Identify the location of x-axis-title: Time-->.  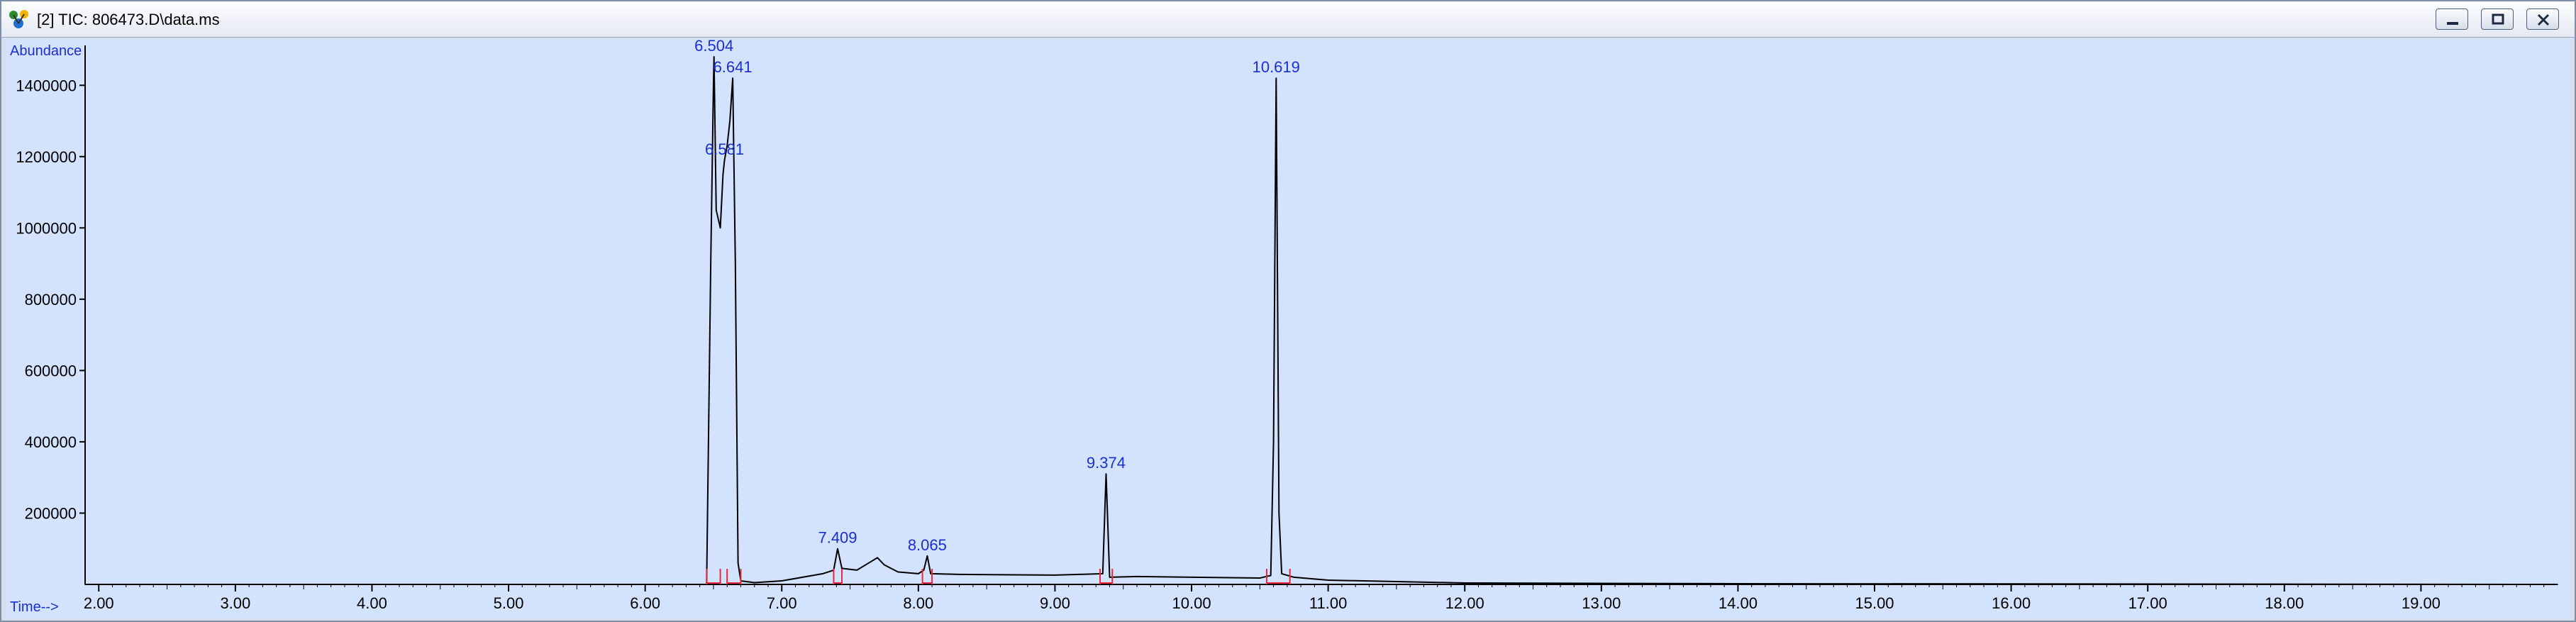
(34, 607).